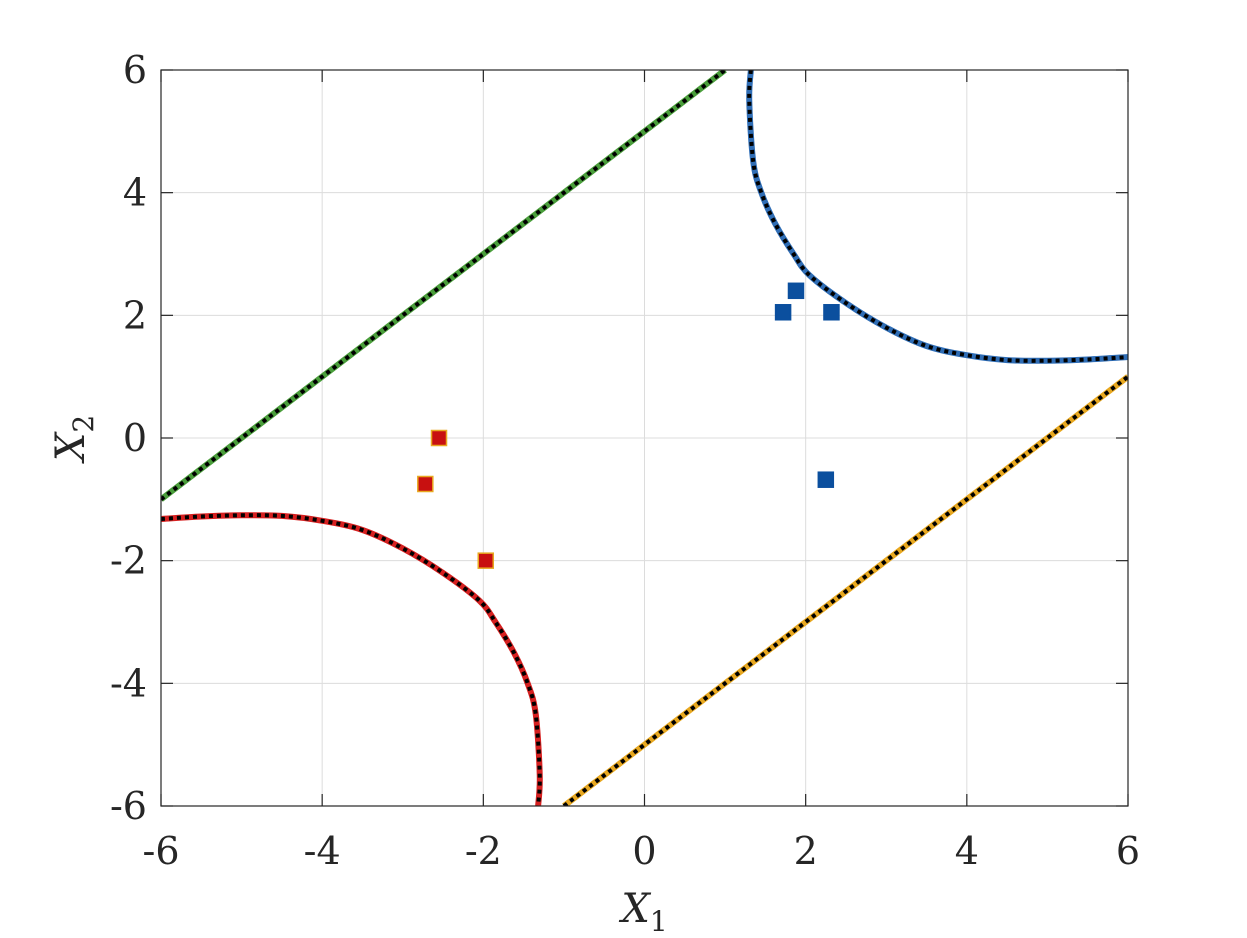 The width and height of the screenshot is (1247, 938). What do you see at coordinates (628, 425) in the screenshot?
I see `data-points` at bounding box center [628, 425].